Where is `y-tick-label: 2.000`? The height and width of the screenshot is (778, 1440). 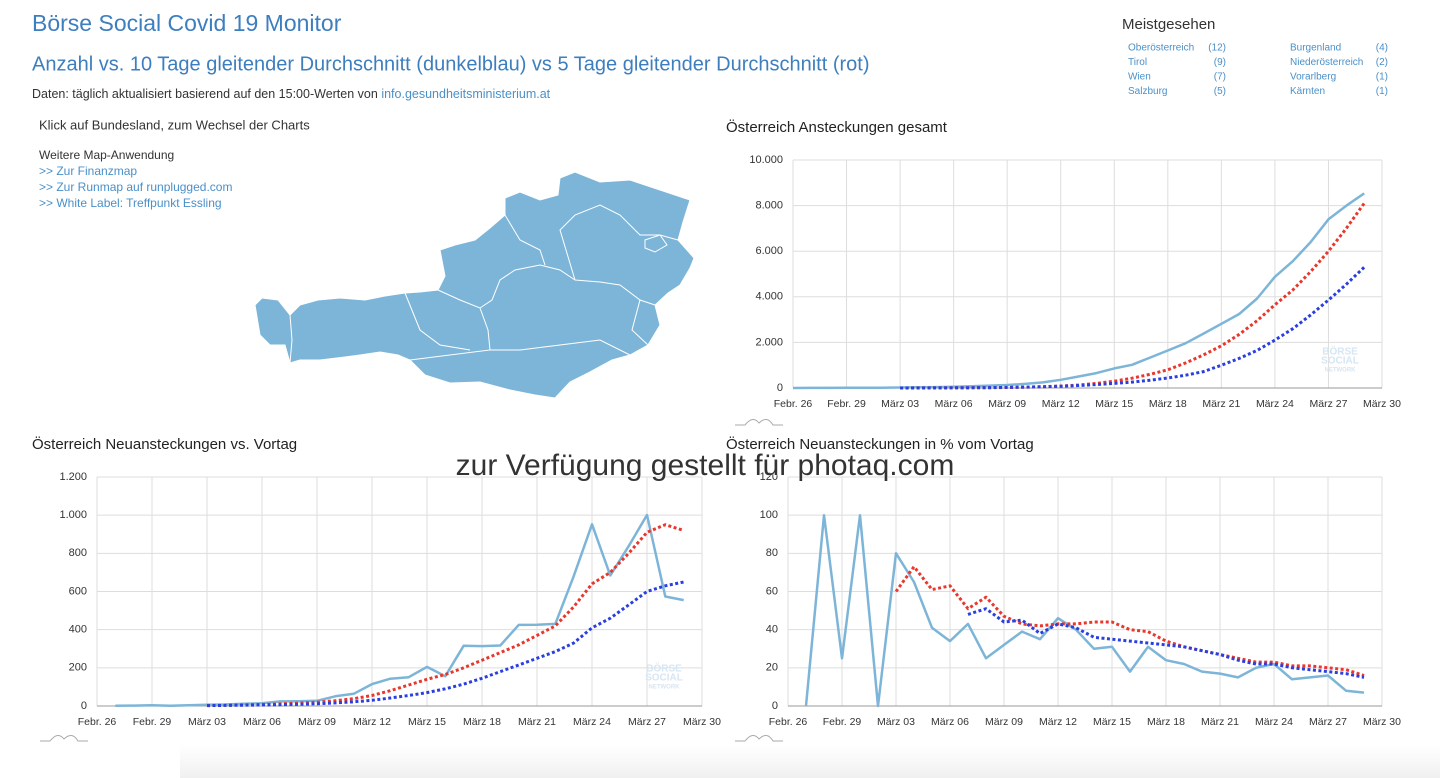
y-tick-label: 2.000 is located at coordinates (769, 342).